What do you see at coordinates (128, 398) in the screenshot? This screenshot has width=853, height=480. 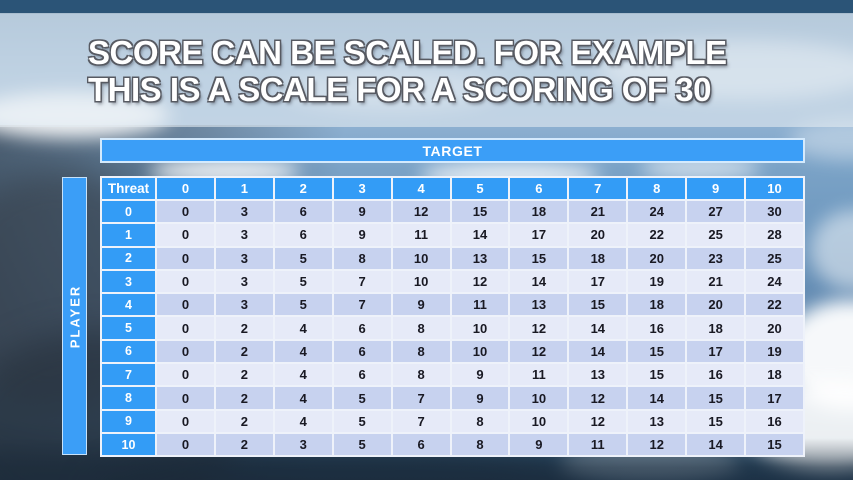 I see `row-header-cell: 8` at bounding box center [128, 398].